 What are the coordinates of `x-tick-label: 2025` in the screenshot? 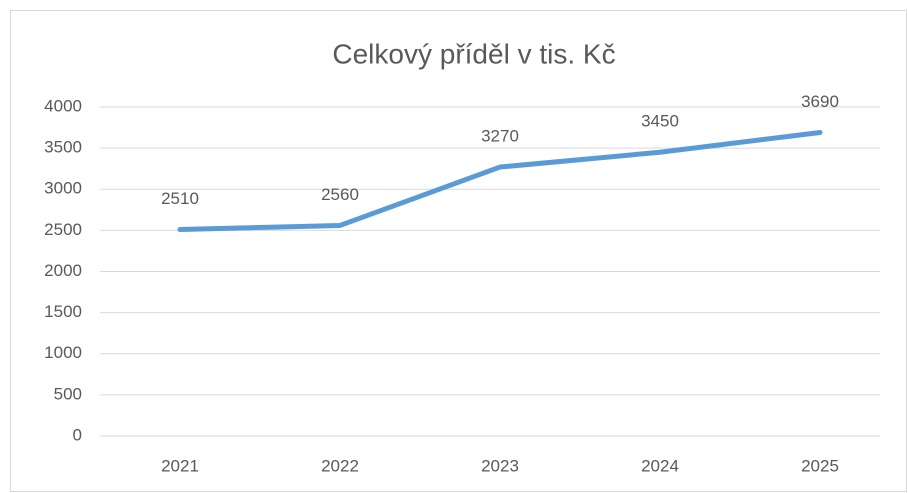 It's located at (820, 465).